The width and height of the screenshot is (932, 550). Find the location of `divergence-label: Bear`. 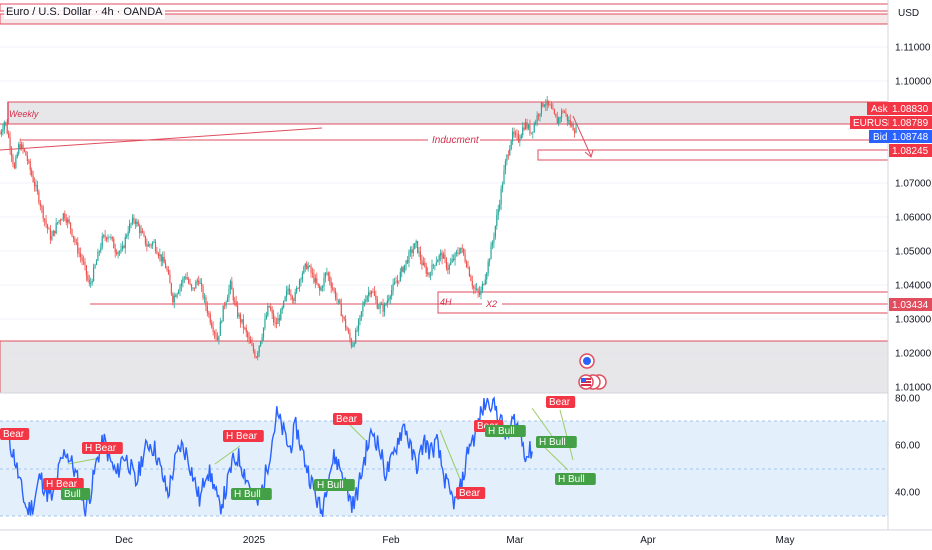

divergence-label: Bear is located at coordinates (560, 402).